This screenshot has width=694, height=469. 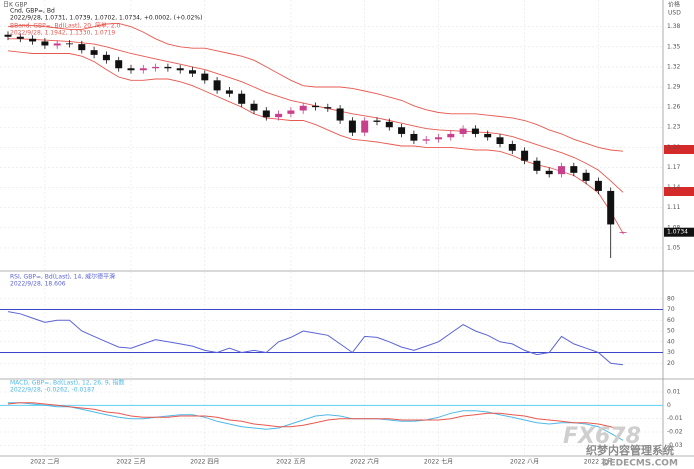 What do you see at coordinates (674, 5) in the screenshot?
I see `axis-label: 价格` at bounding box center [674, 5].